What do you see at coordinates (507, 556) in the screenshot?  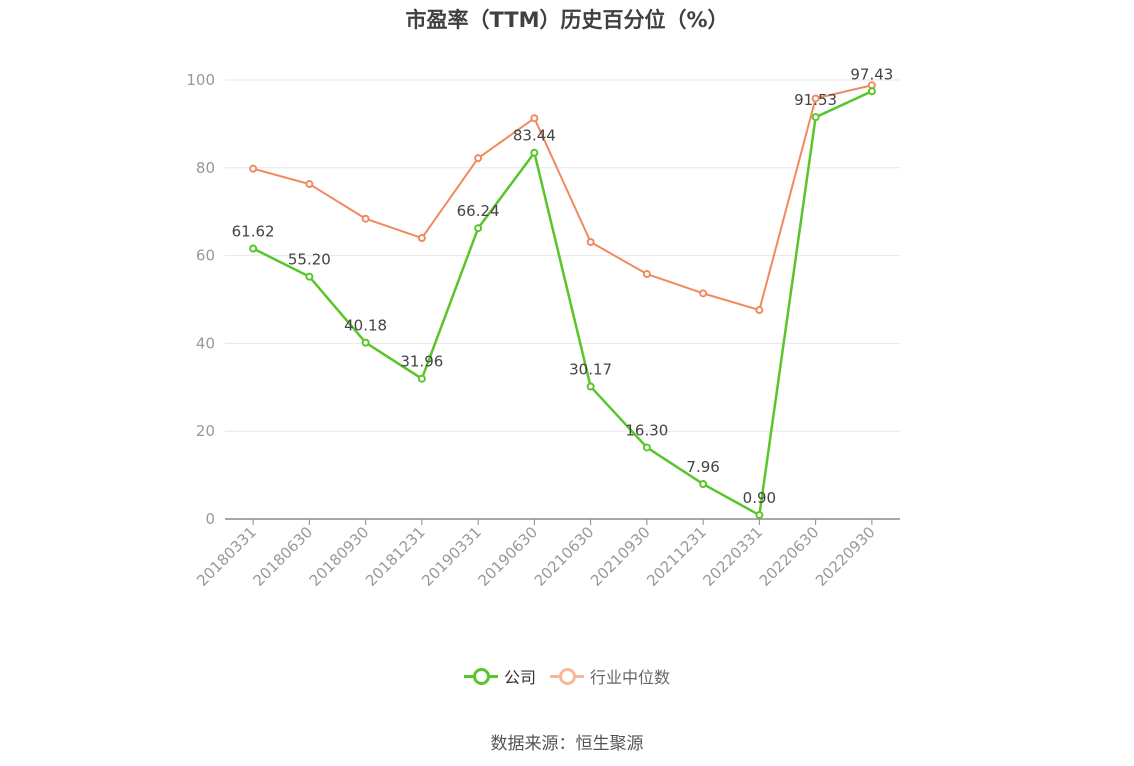 I see `x-tick-label: 20190630` at bounding box center [507, 556].